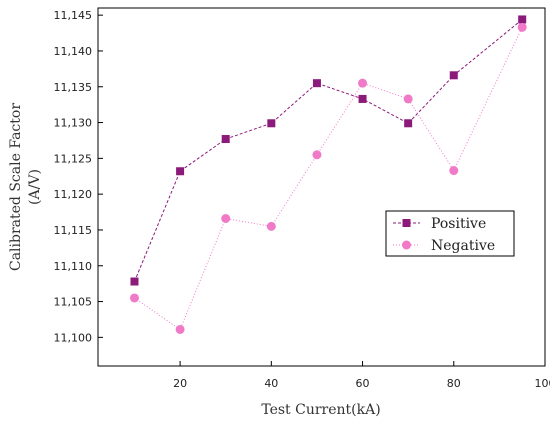 The width and height of the screenshot is (550, 423). Describe the element at coordinates (73, 302) in the screenshot. I see `y-tick-label: 11,105` at that location.